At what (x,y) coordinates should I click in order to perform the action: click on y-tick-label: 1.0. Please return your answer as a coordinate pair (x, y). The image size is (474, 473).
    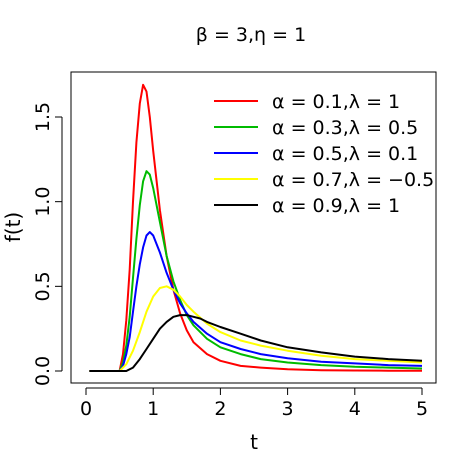
    Looking at the image, I should click on (43, 202).